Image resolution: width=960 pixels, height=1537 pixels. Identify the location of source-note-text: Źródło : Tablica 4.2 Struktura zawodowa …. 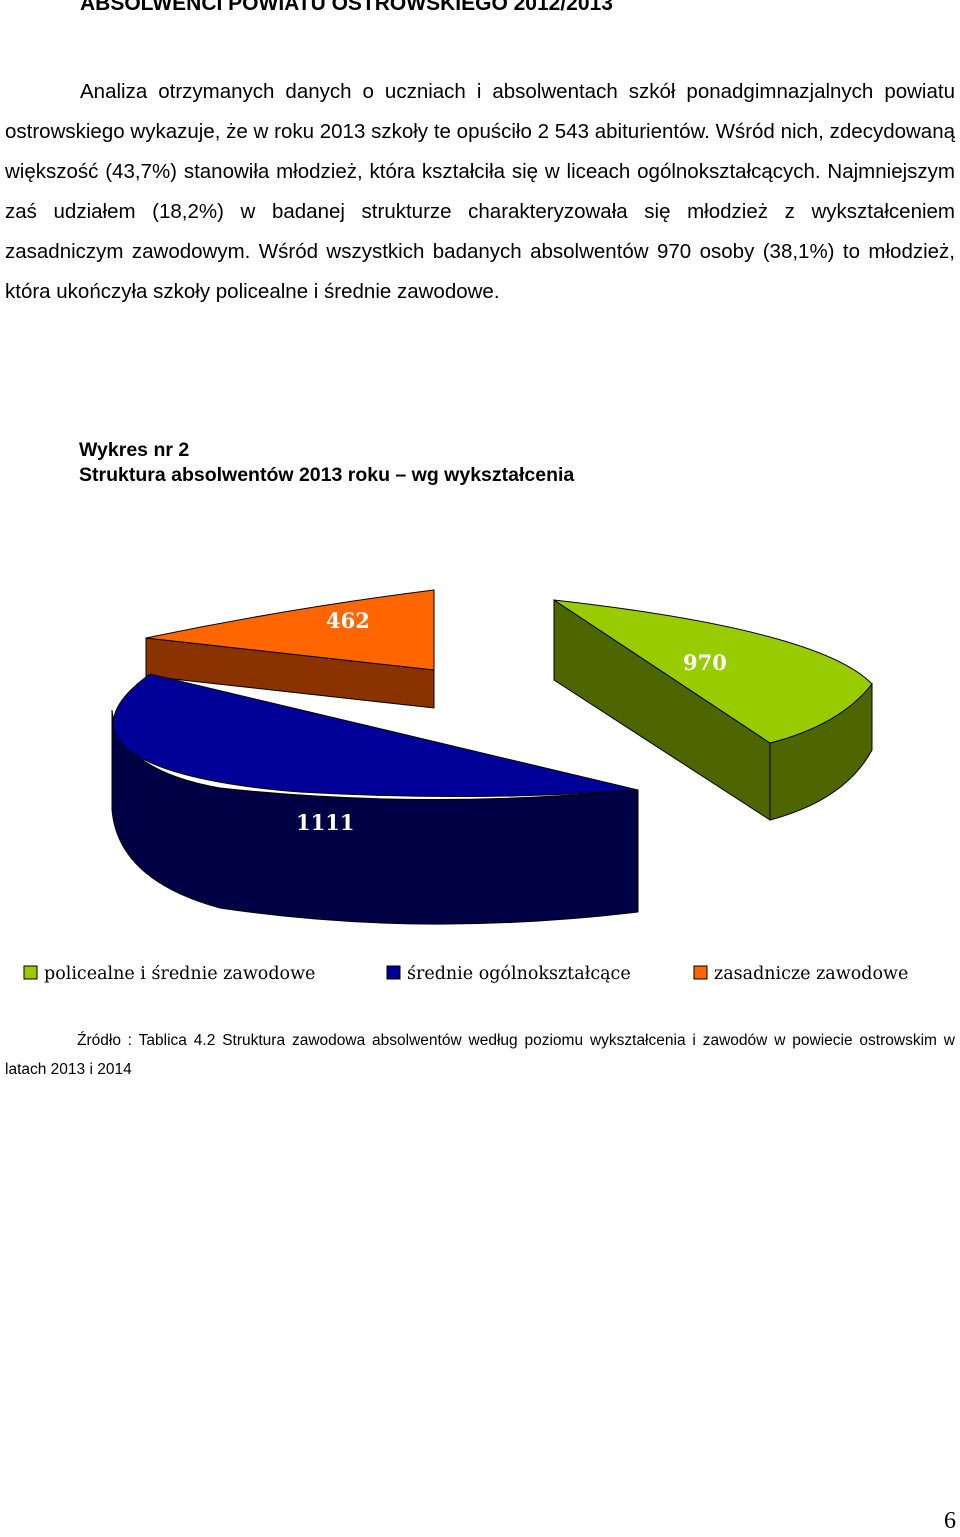
(480, 1055).